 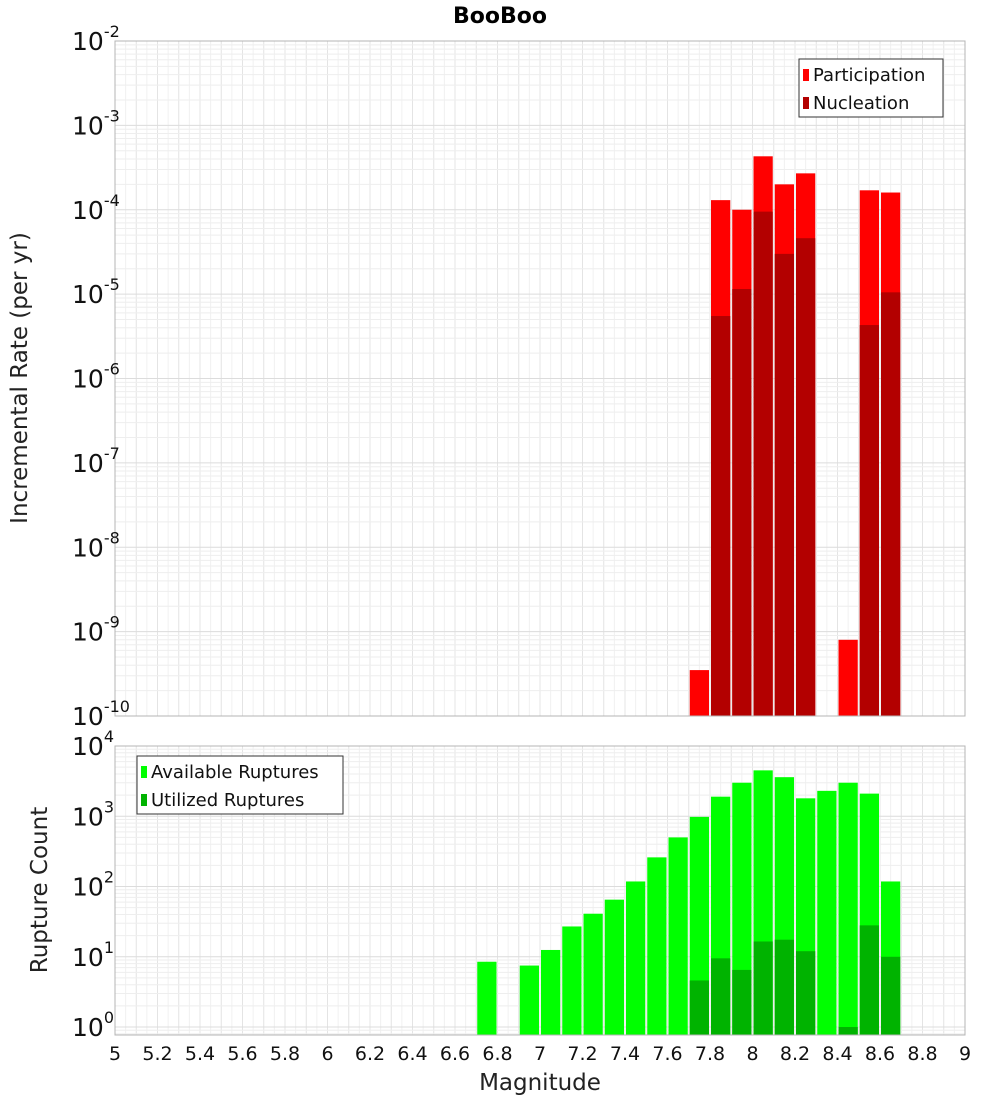 I want to click on x-tick-label: 7, so click(x=540, y=1054).